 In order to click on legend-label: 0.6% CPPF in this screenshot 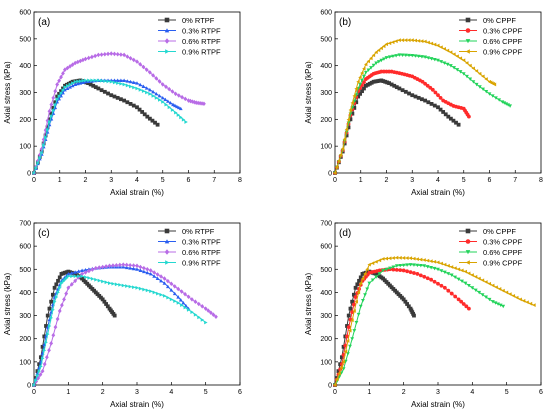, I will do `click(503, 41)`.